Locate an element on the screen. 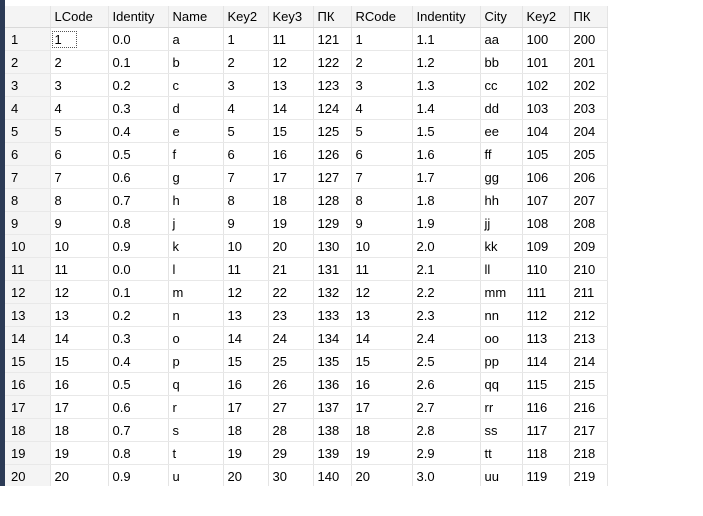  row-number-cell: 9 is located at coordinates (28, 223).